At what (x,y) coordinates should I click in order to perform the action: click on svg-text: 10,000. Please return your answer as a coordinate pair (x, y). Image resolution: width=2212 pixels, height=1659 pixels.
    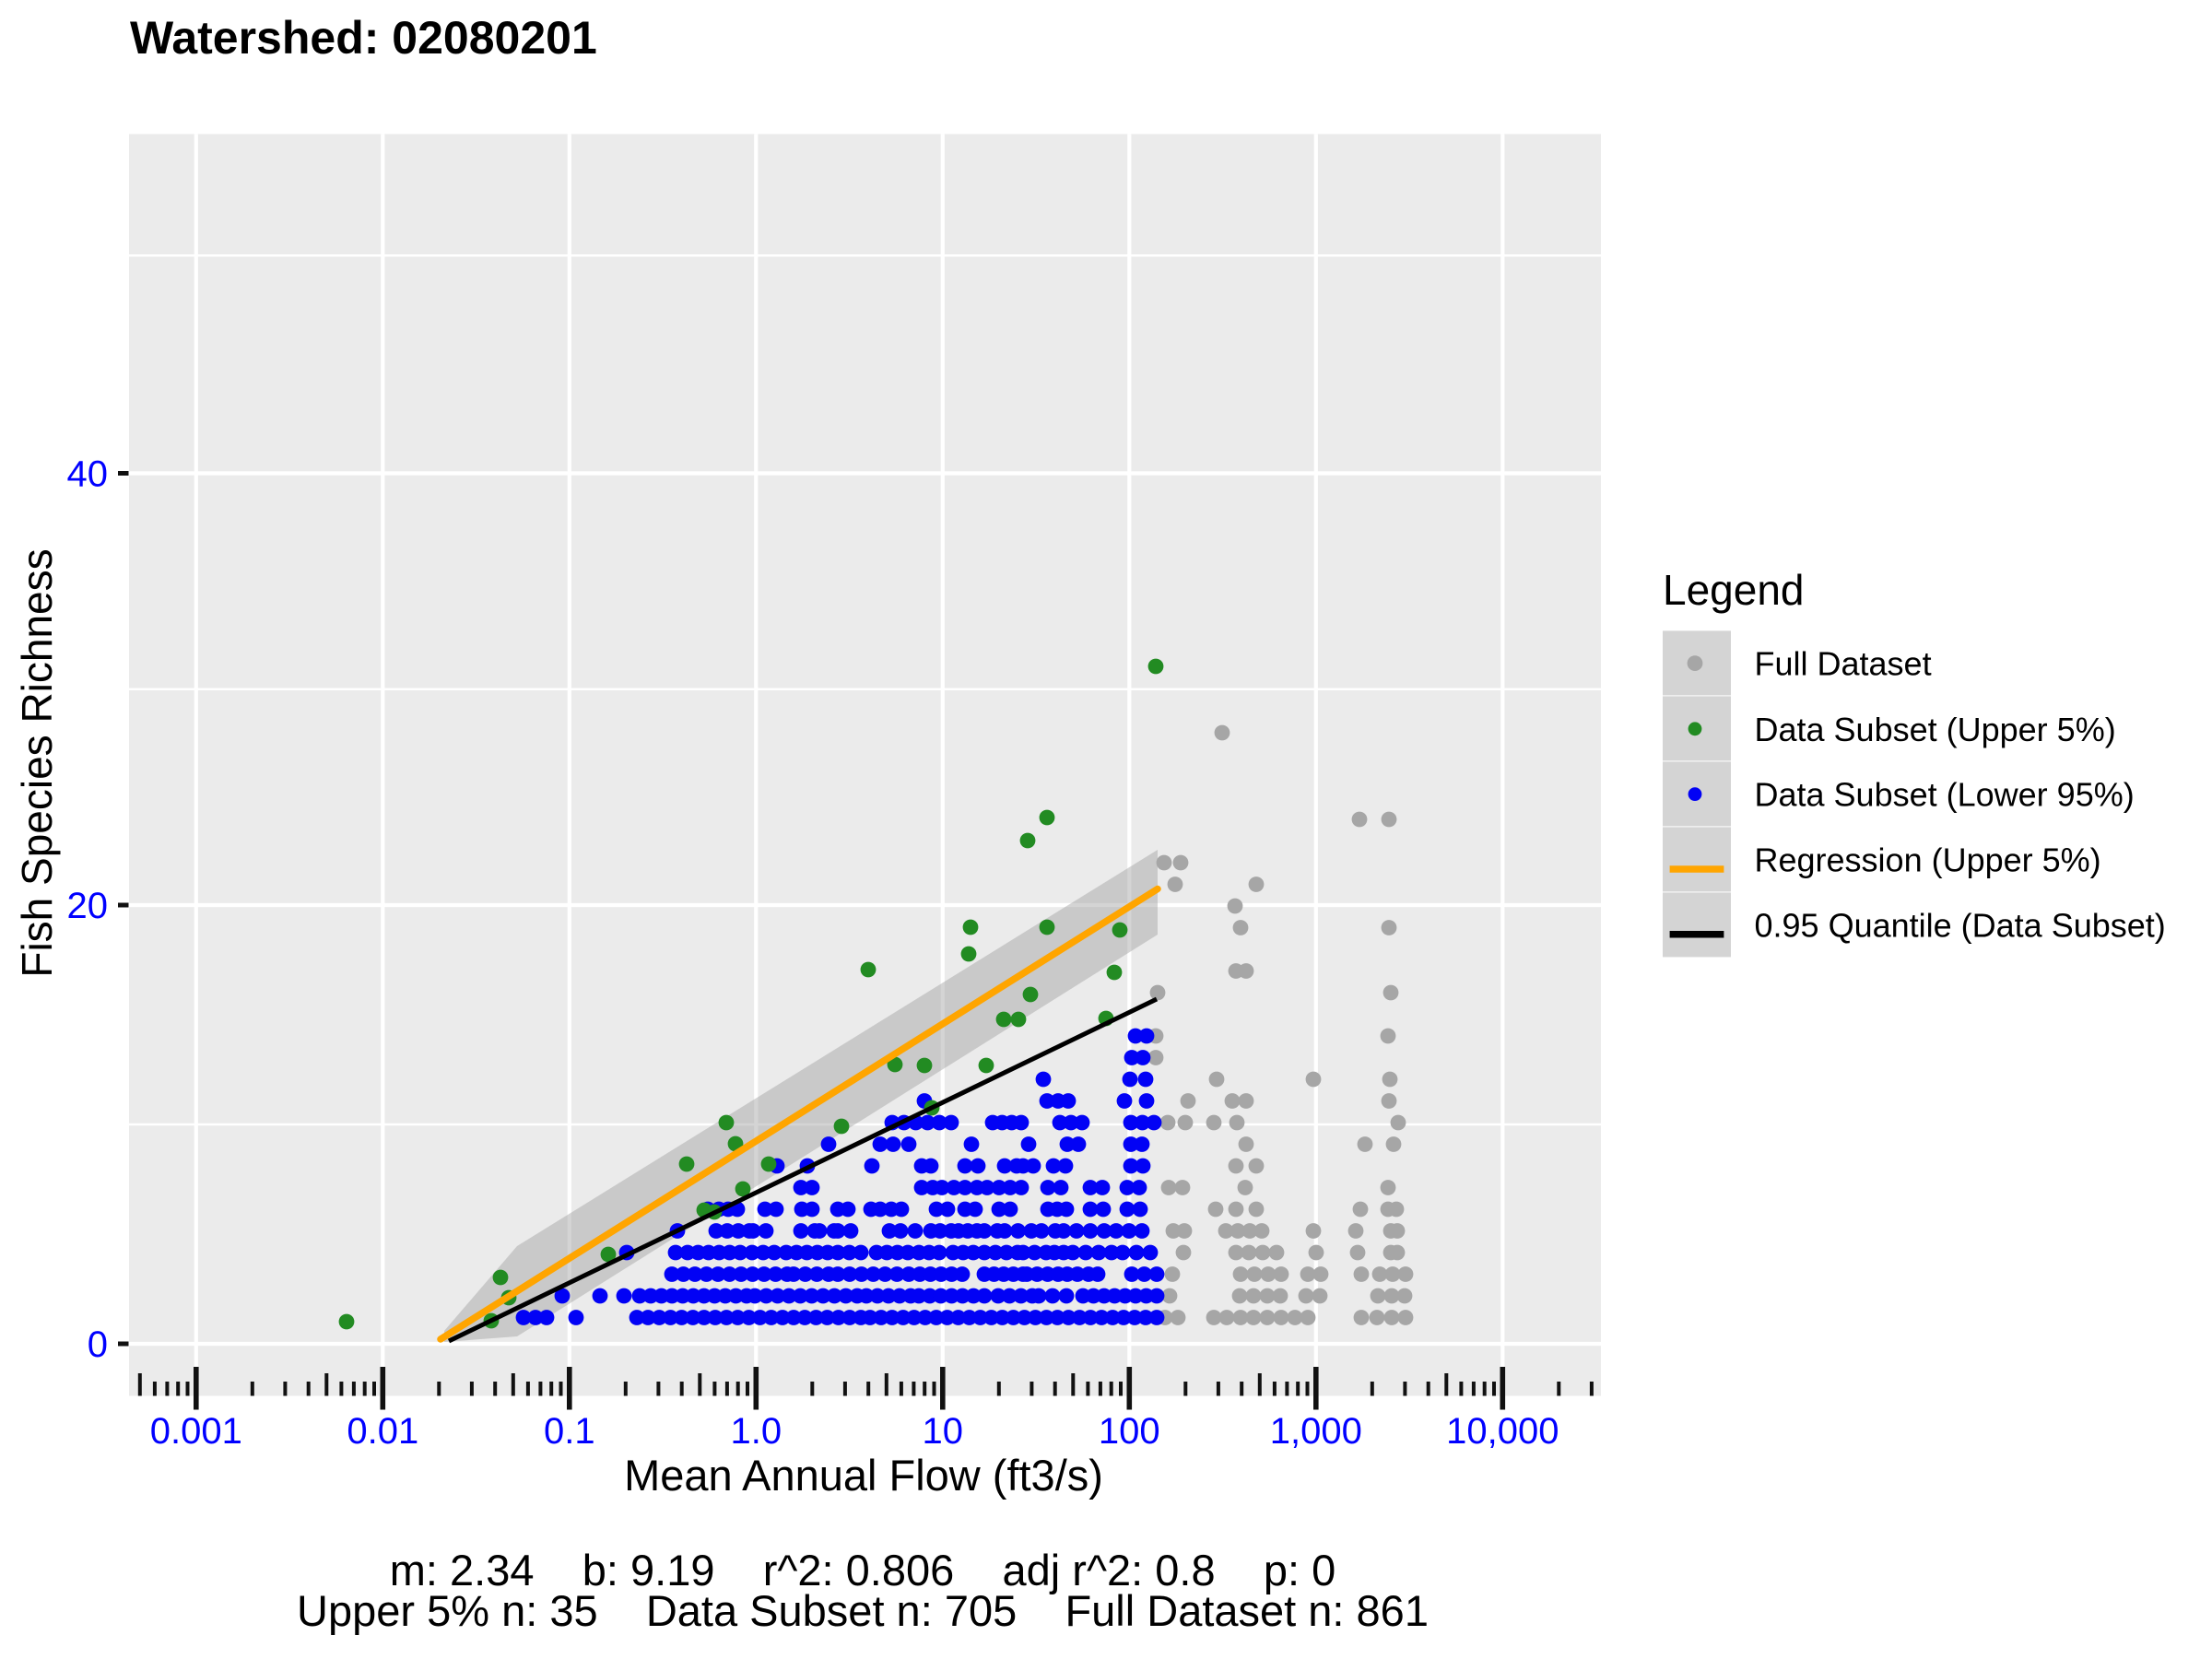
    Looking at the image, I should click on (1502, 1431).